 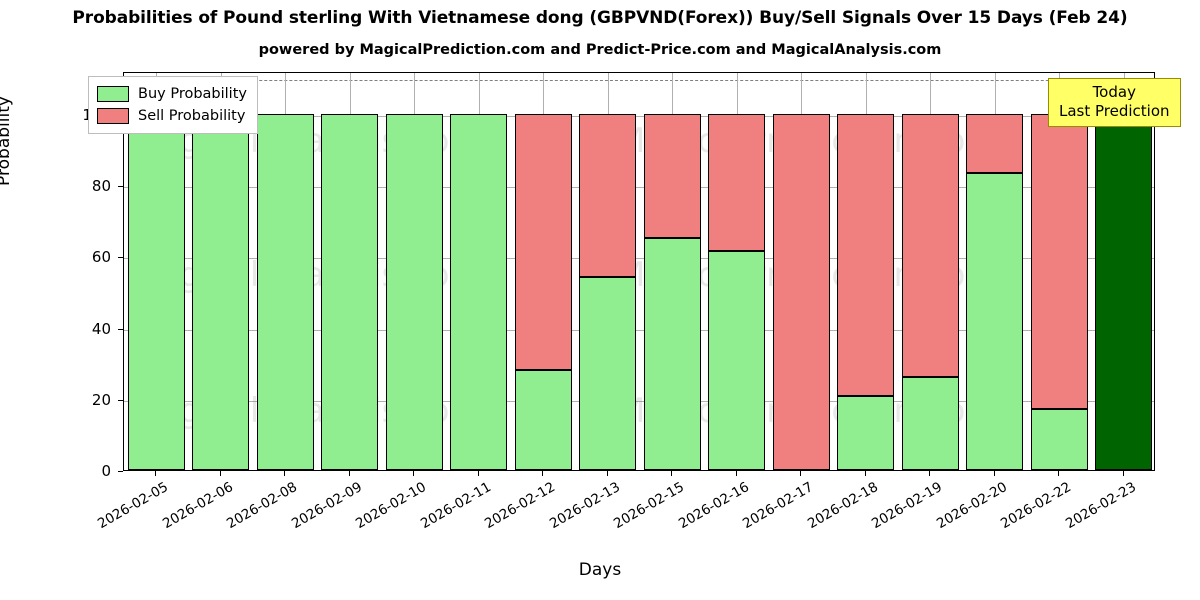 I want to click on x-axis-tick-label: 2026-02-17, so click(x=778, y=506).